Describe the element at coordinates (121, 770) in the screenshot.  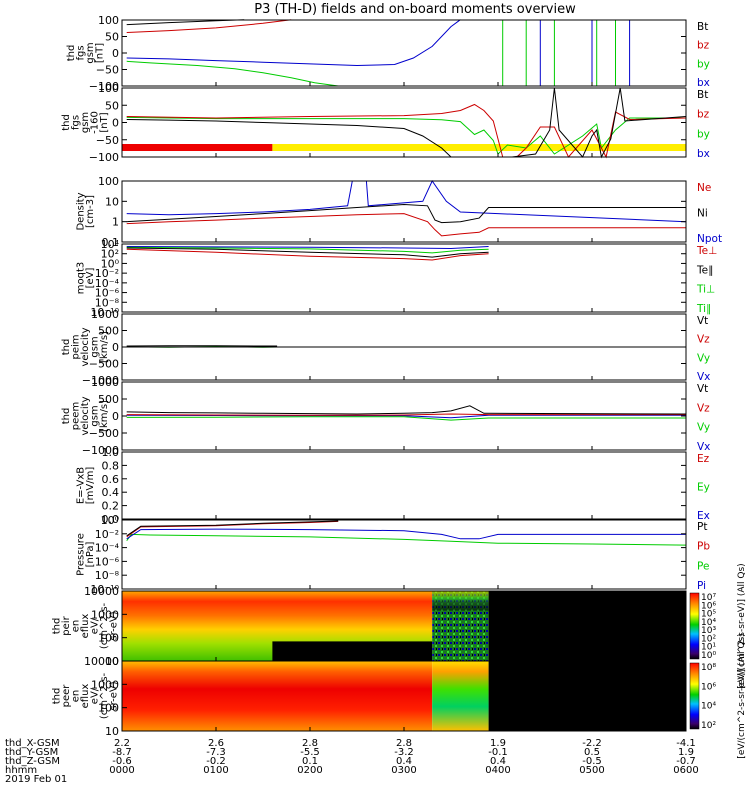
I see `footer-value: 0000` at that location.